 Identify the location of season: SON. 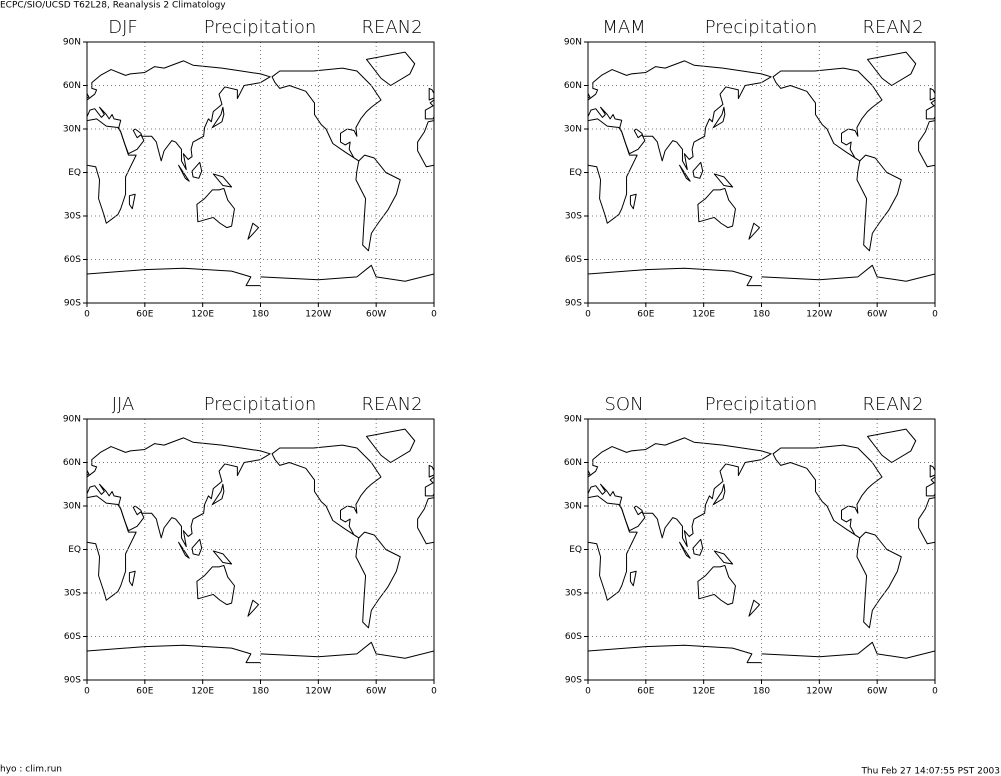
(623, 404).